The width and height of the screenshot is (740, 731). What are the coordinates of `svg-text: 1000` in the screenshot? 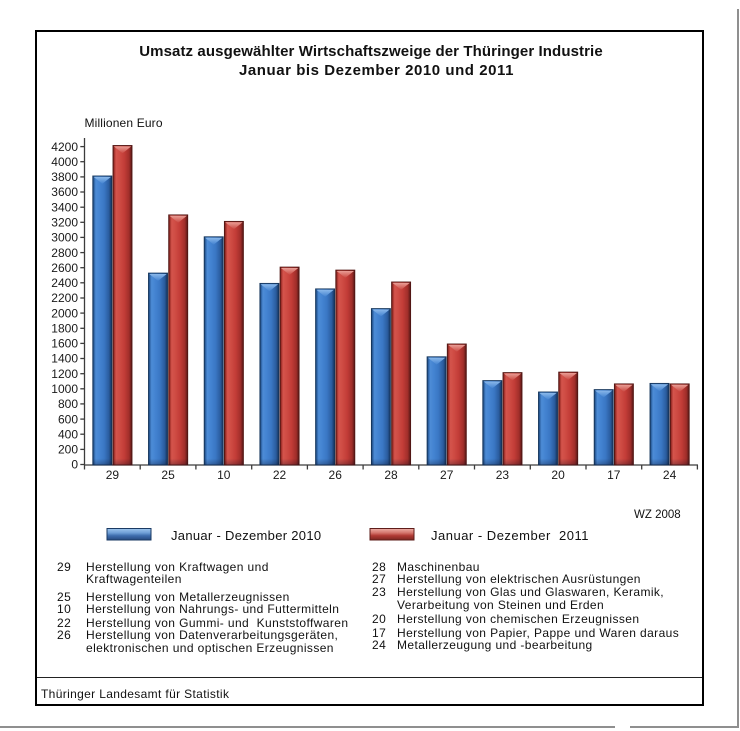 It's located at (64, 389).